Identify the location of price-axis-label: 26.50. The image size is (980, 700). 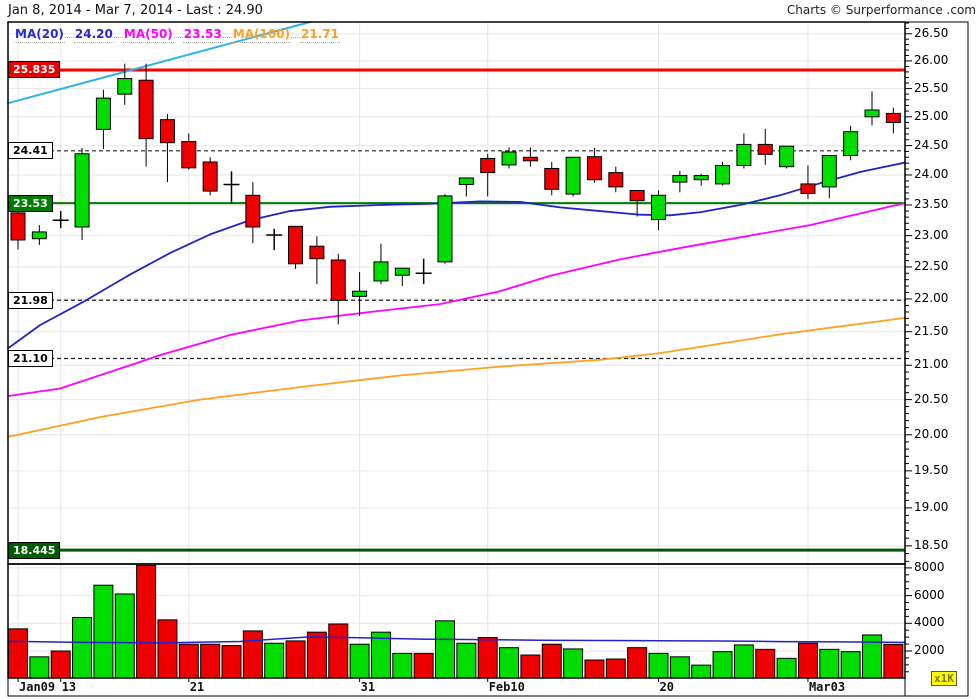
(931, 32).